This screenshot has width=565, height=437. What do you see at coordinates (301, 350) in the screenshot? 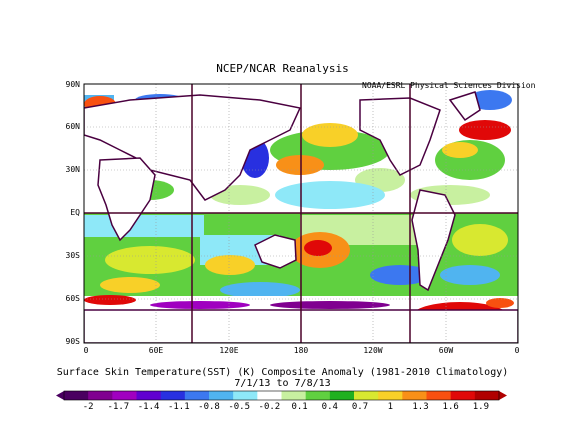
I see `lon-label: 180` at bounding box center [301, 350].